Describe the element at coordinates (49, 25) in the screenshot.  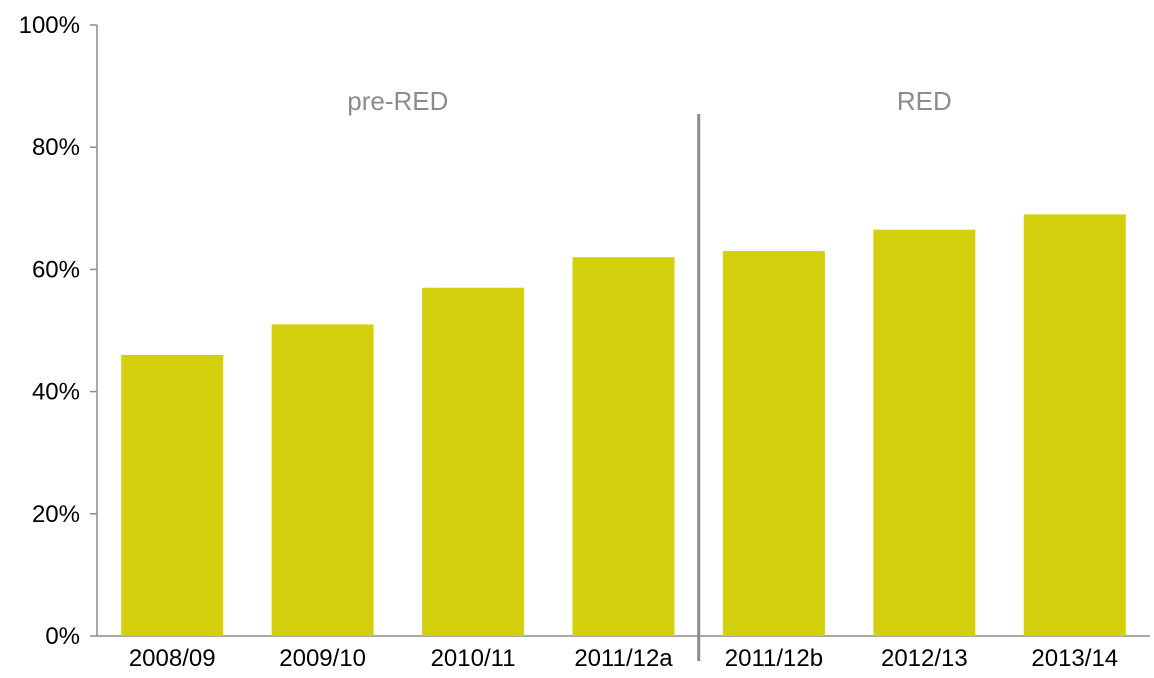
I see `y-tick-label: 100%` at that location.